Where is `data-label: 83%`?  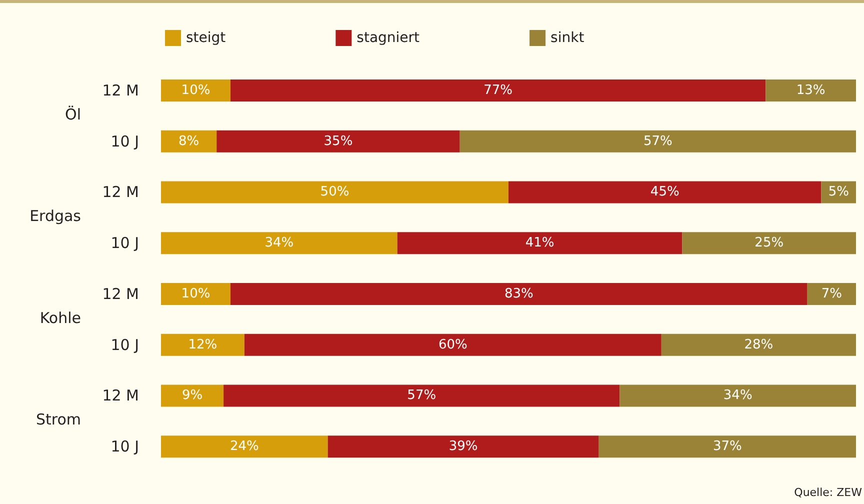 data-label: 83% is located at coordinates (519, 294).